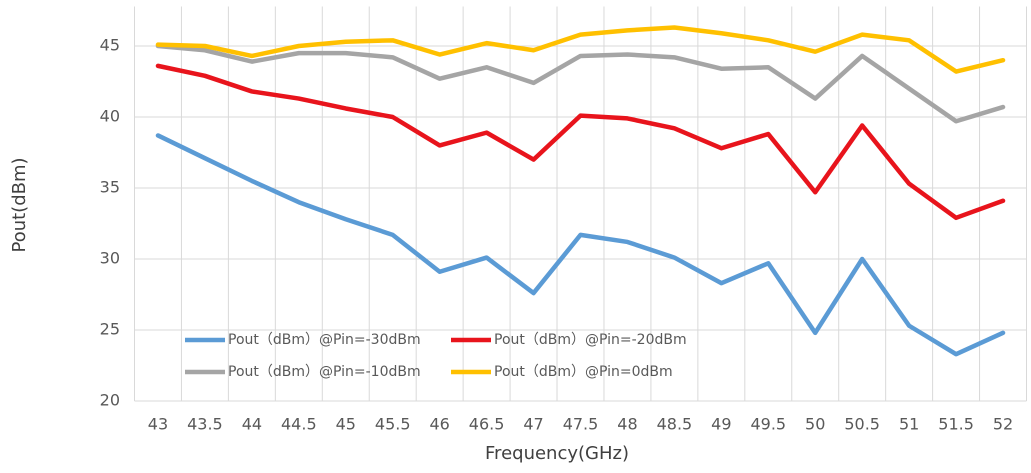 Image resolution: width=1031 pixels, height=473 pixels. What do you see at coordinates (768, 424) in the screenshot?
I see `x-tick-label: 49.5` at bounding box center [768, 424].